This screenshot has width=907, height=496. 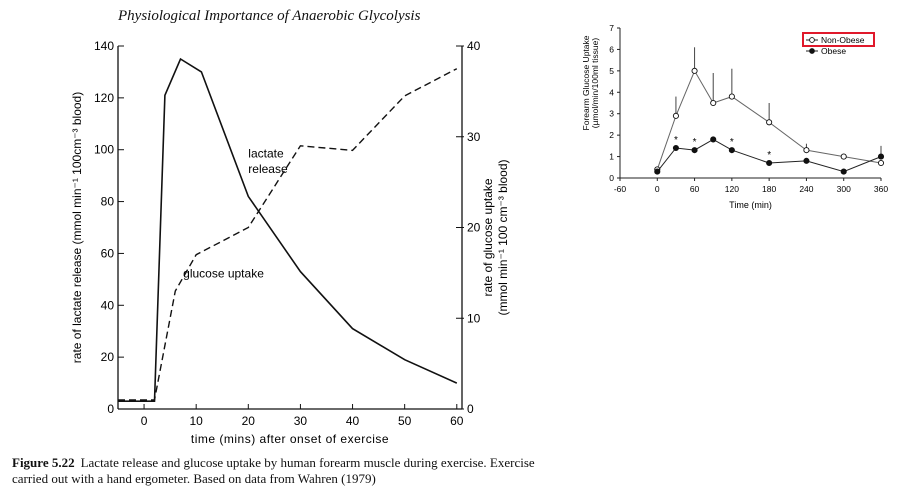 What do you see at coordinates (108, 202) in the screenshot?
I see `y-tick-label: 80` at bounding box center [108, 202].